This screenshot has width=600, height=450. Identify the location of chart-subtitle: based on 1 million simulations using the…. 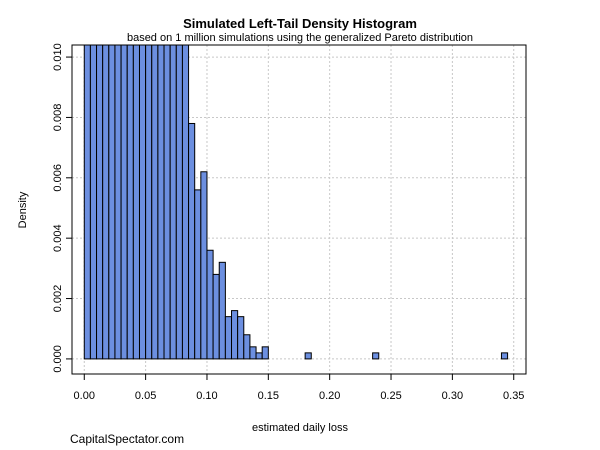
(300, 38).